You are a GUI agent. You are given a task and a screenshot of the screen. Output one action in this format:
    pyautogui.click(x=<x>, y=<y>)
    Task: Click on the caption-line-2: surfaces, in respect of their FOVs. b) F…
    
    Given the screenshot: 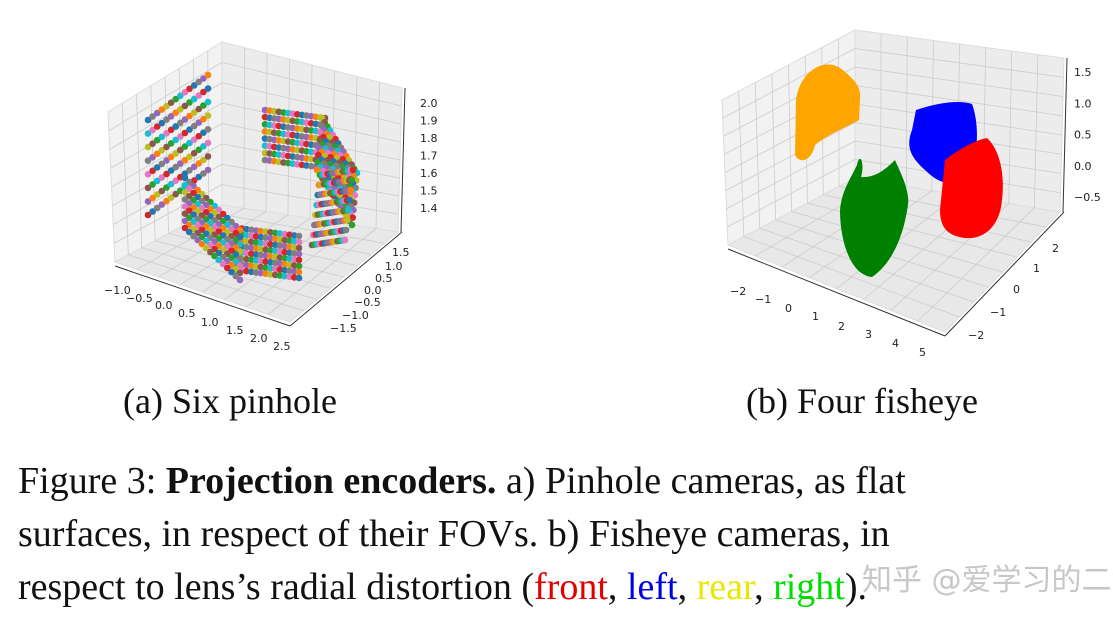 What is the action you would take?
    pyautogui.click(x=454, y=534)
    